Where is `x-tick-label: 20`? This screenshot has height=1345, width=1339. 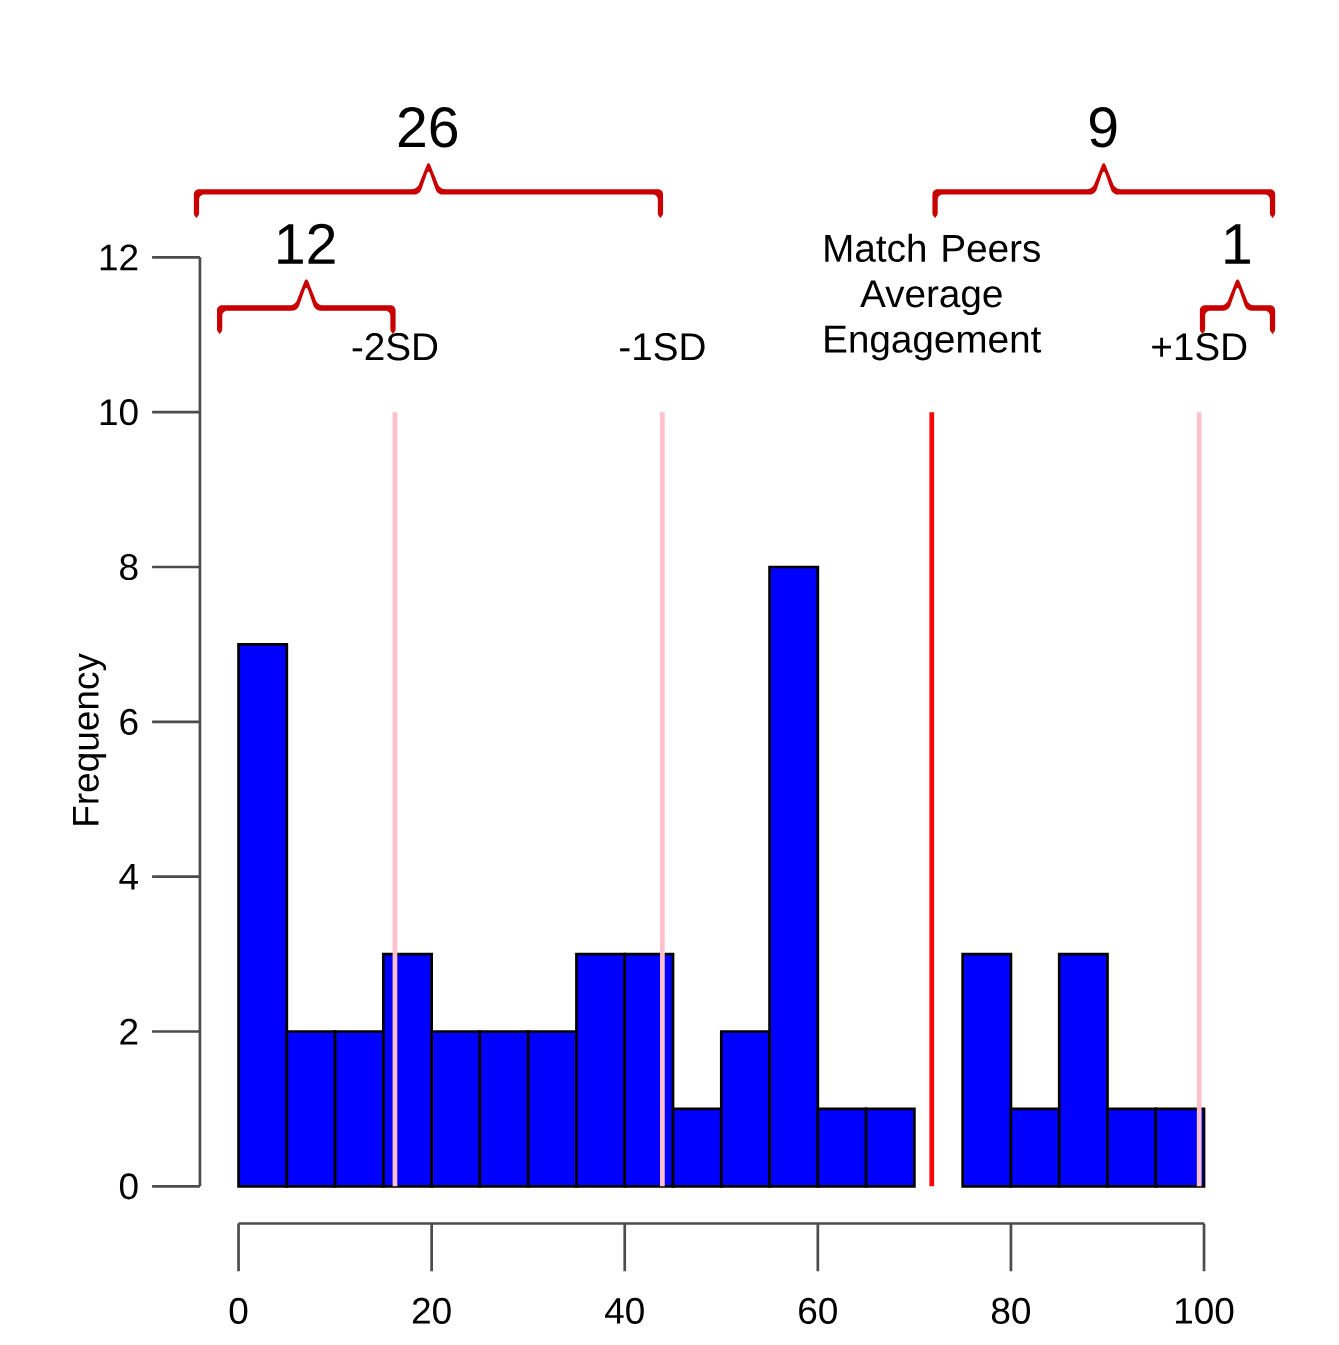
x-tick-label: 20 is located at coordinates (431, 1310).